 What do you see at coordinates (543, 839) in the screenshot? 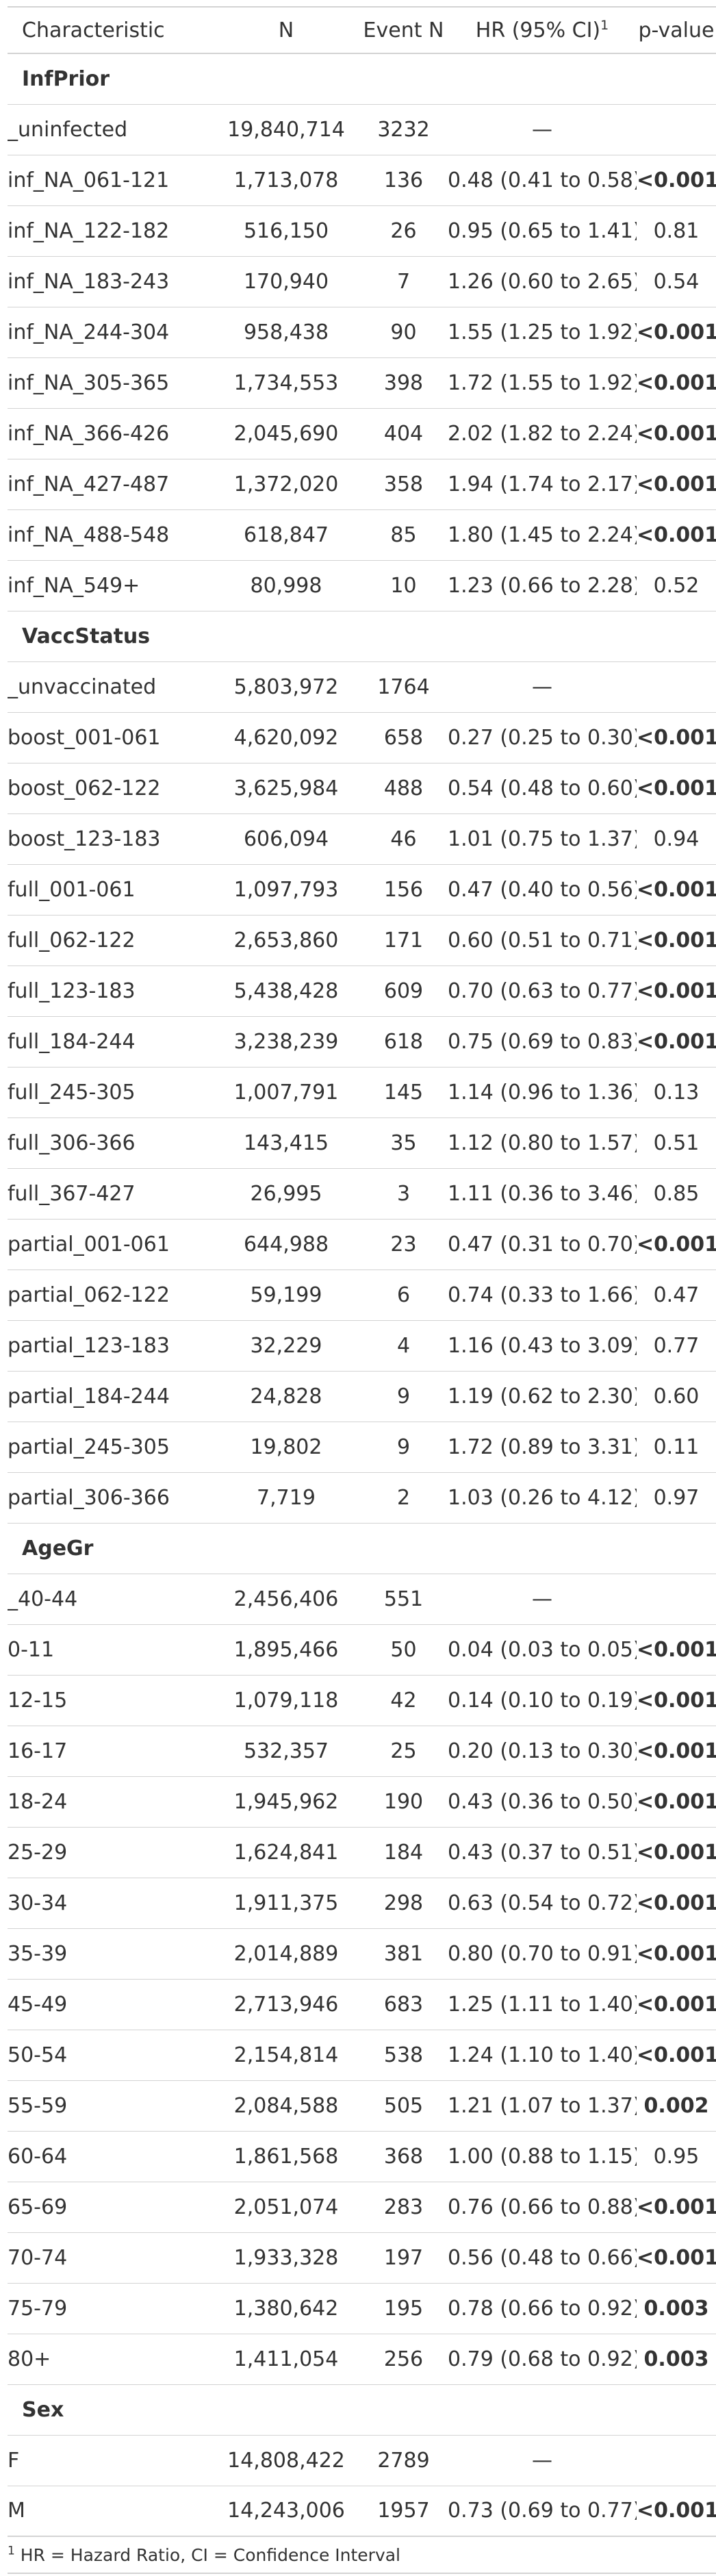
I see `cell-hr: 1.01 (0.75 to 1.37)` at bounding box center [543, 839].